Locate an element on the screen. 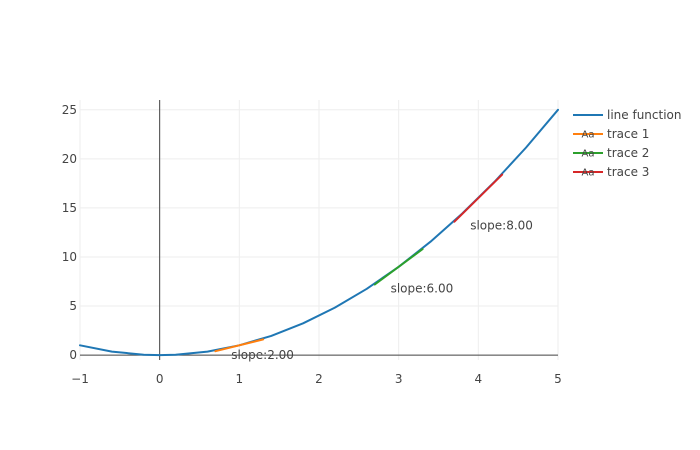 The image size is (700, 450). y-tick-label: 0 is located at coordinates (73, 355).